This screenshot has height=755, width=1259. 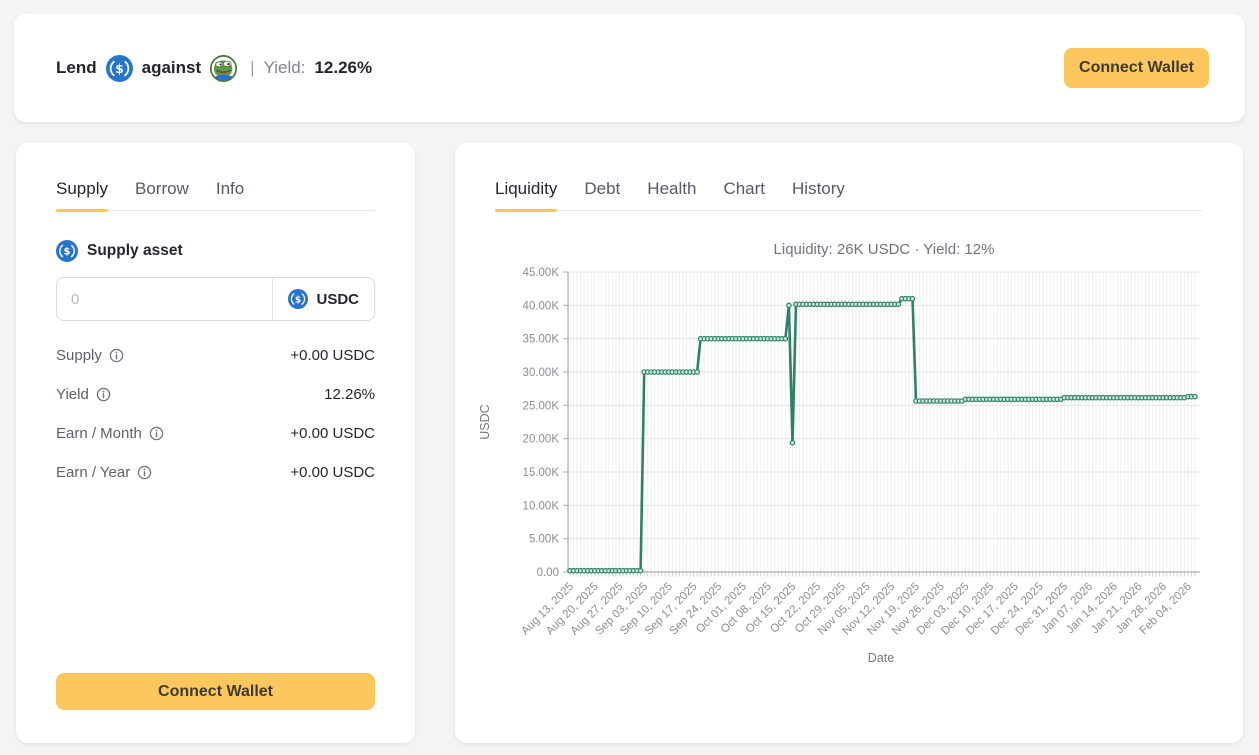 What do you see at coordinates (332, 472) in the screenshot?
I see `earn-year-value: +0.00 USDC` at bounding box center [332, 472].